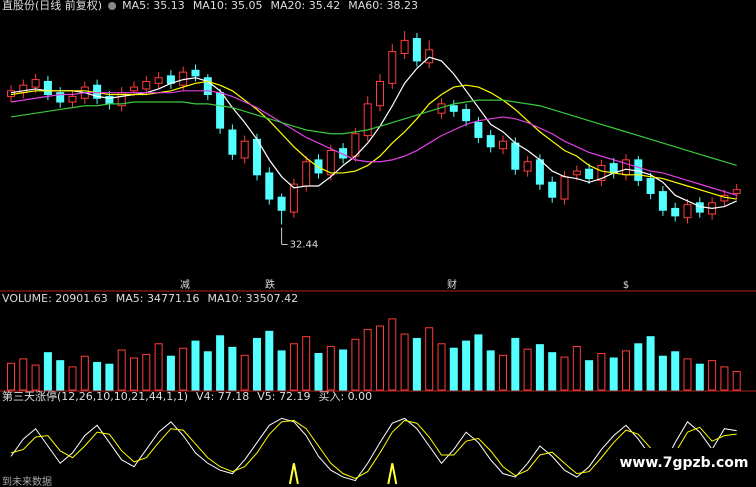 This screenshot has height=487, width=756. What do you see at coordinates (304, 244) in the screenshot?
I see `low-label: 32.44` at bounding box center [304, 244].